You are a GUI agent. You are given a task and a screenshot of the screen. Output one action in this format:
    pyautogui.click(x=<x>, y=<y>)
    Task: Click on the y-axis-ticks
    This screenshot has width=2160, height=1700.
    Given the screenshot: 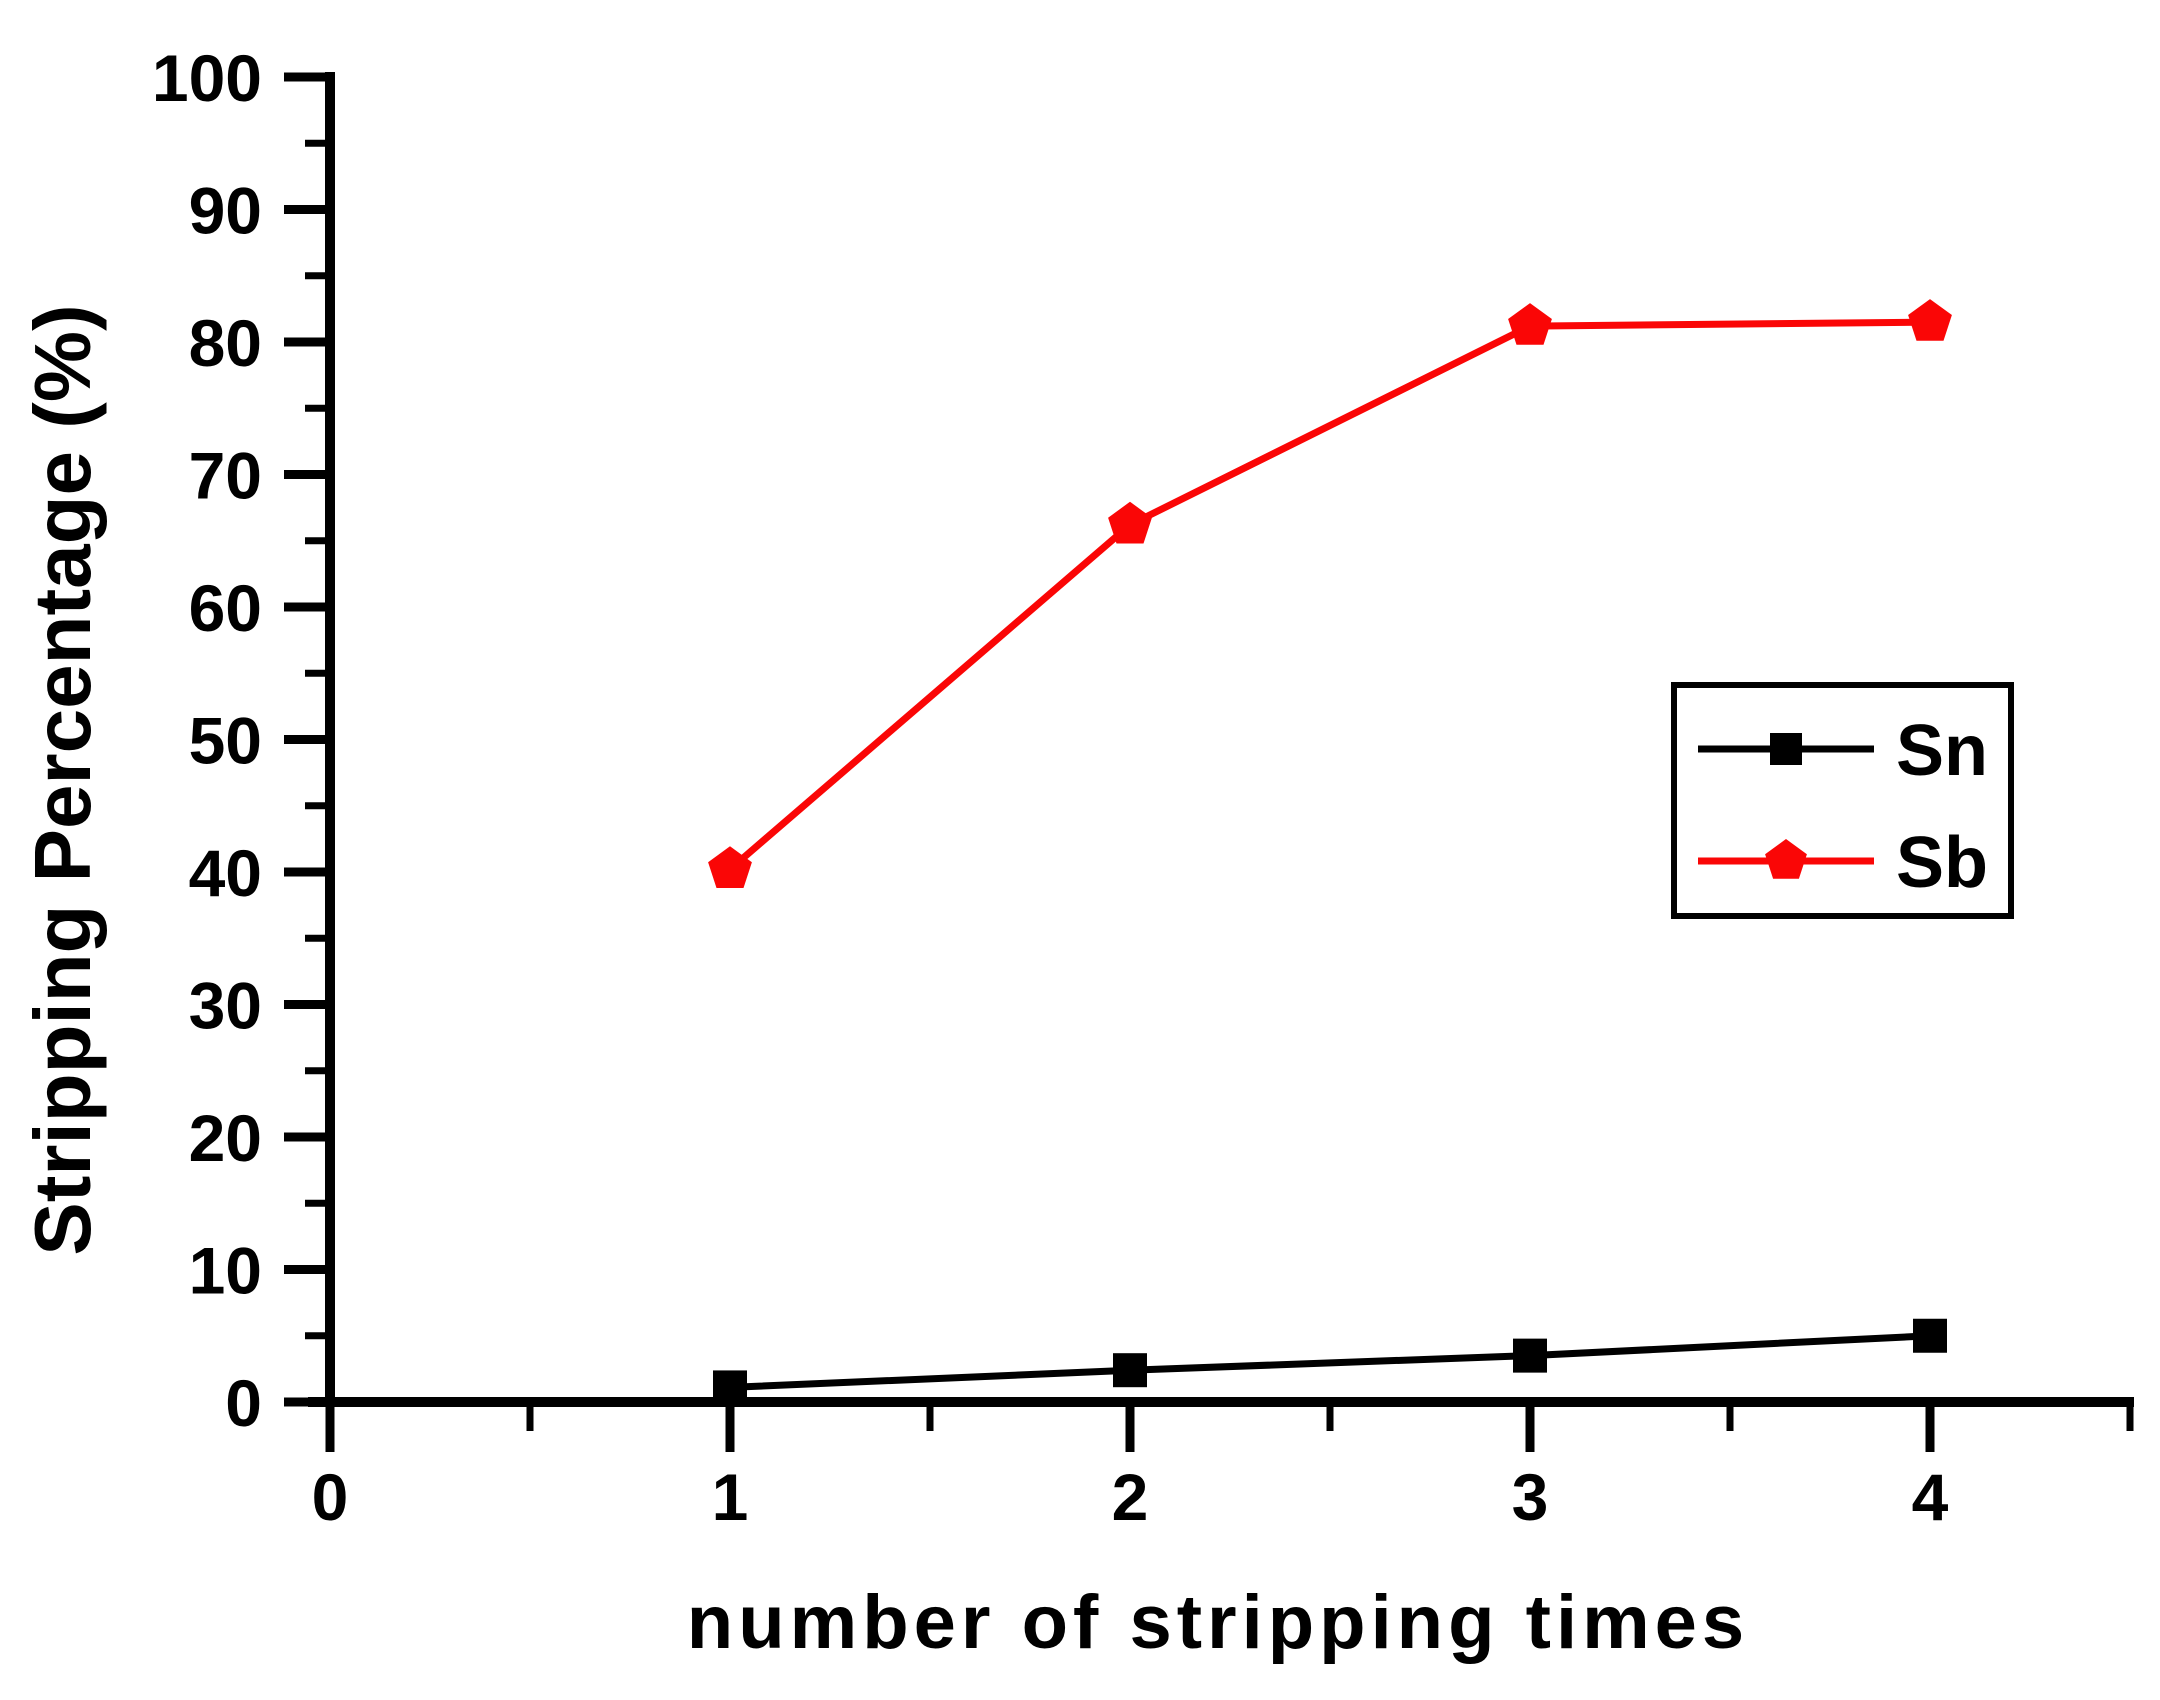 What is the action you would take?
    pyautogui.click(x=308, y=739)
    